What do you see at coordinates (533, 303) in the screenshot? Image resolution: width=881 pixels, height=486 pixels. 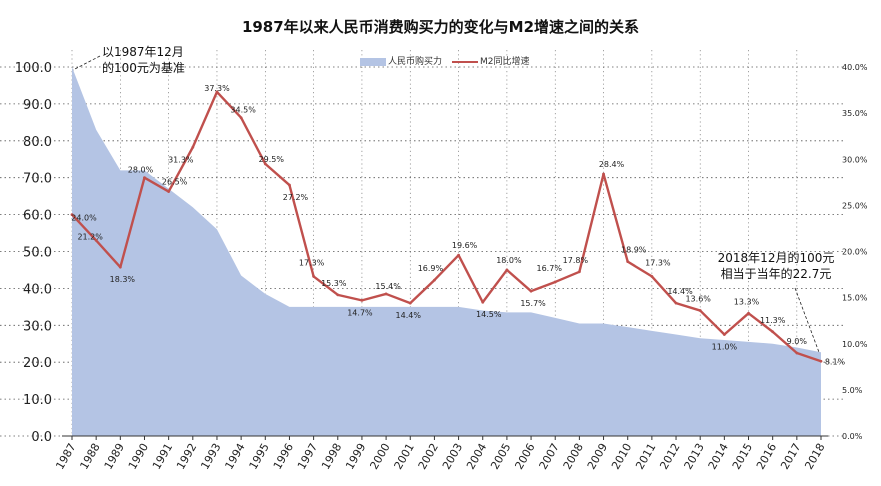 I see `data-label: 15.7%` at bounding box center [533, 303].